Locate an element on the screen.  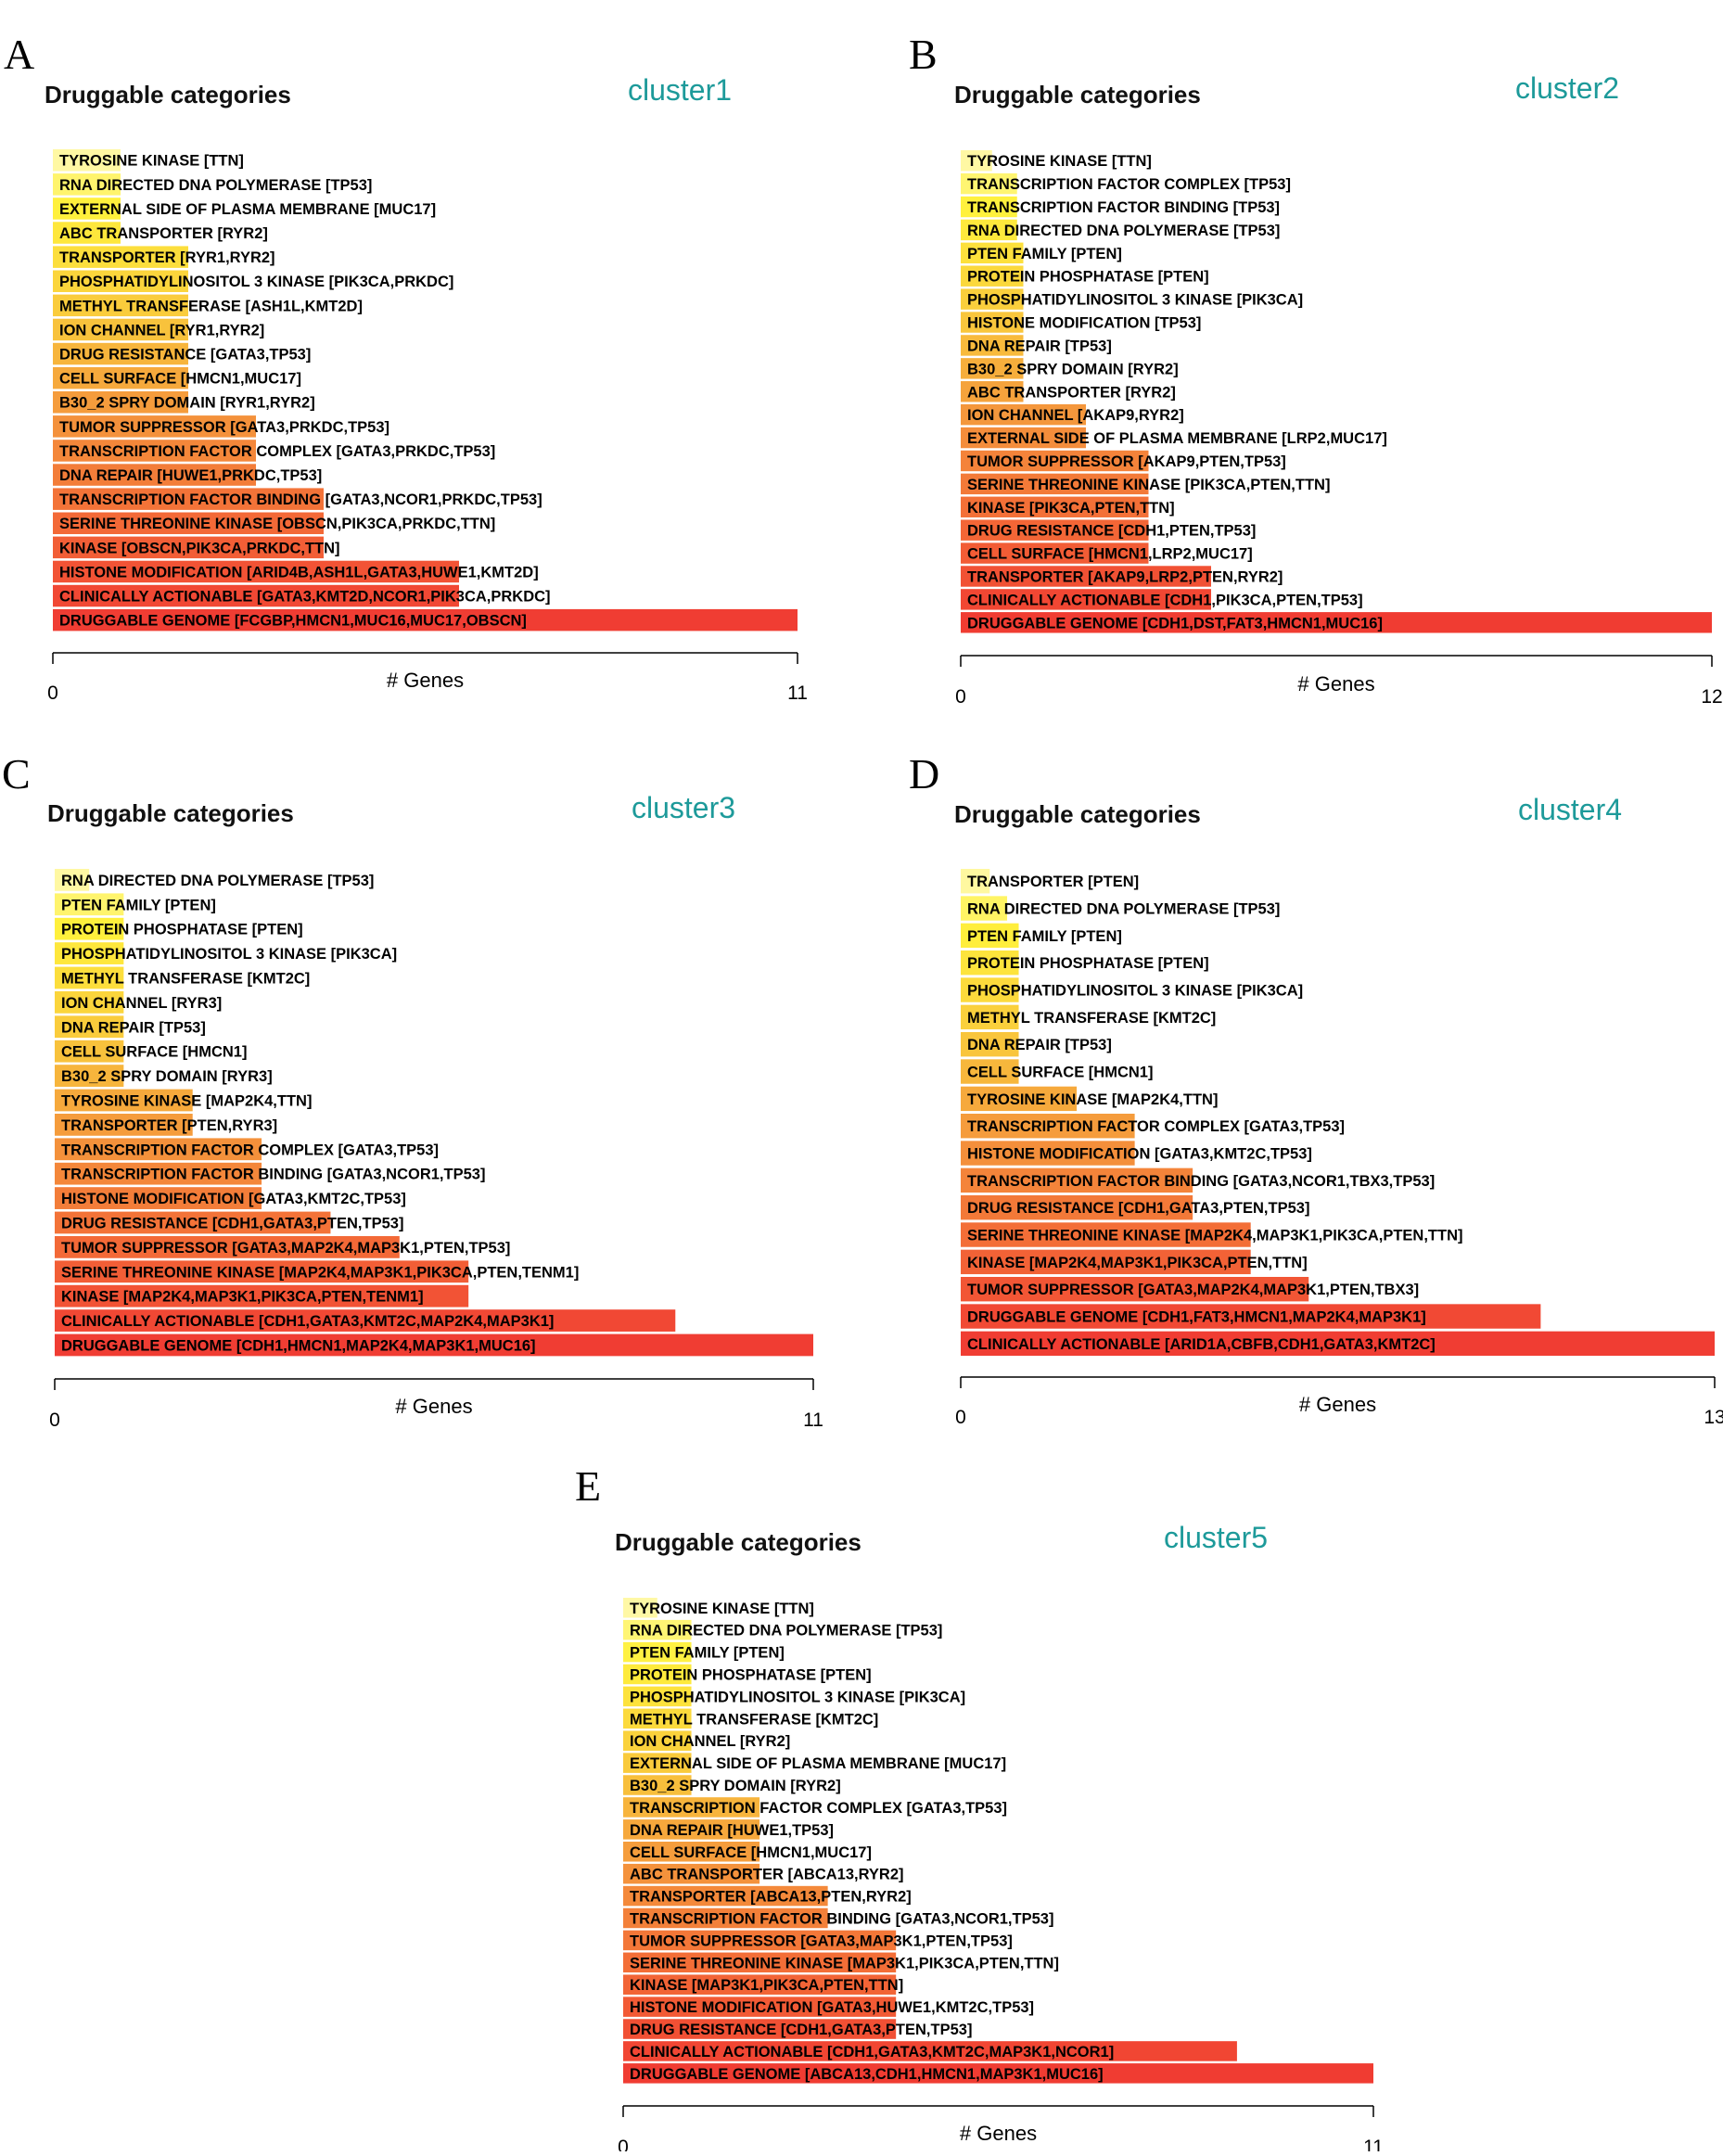
panel-e-bar-label: DRUG RESISTANCE [CDH1,GATA3,PTEN,TP53] is located at coordinates (801, 2030).